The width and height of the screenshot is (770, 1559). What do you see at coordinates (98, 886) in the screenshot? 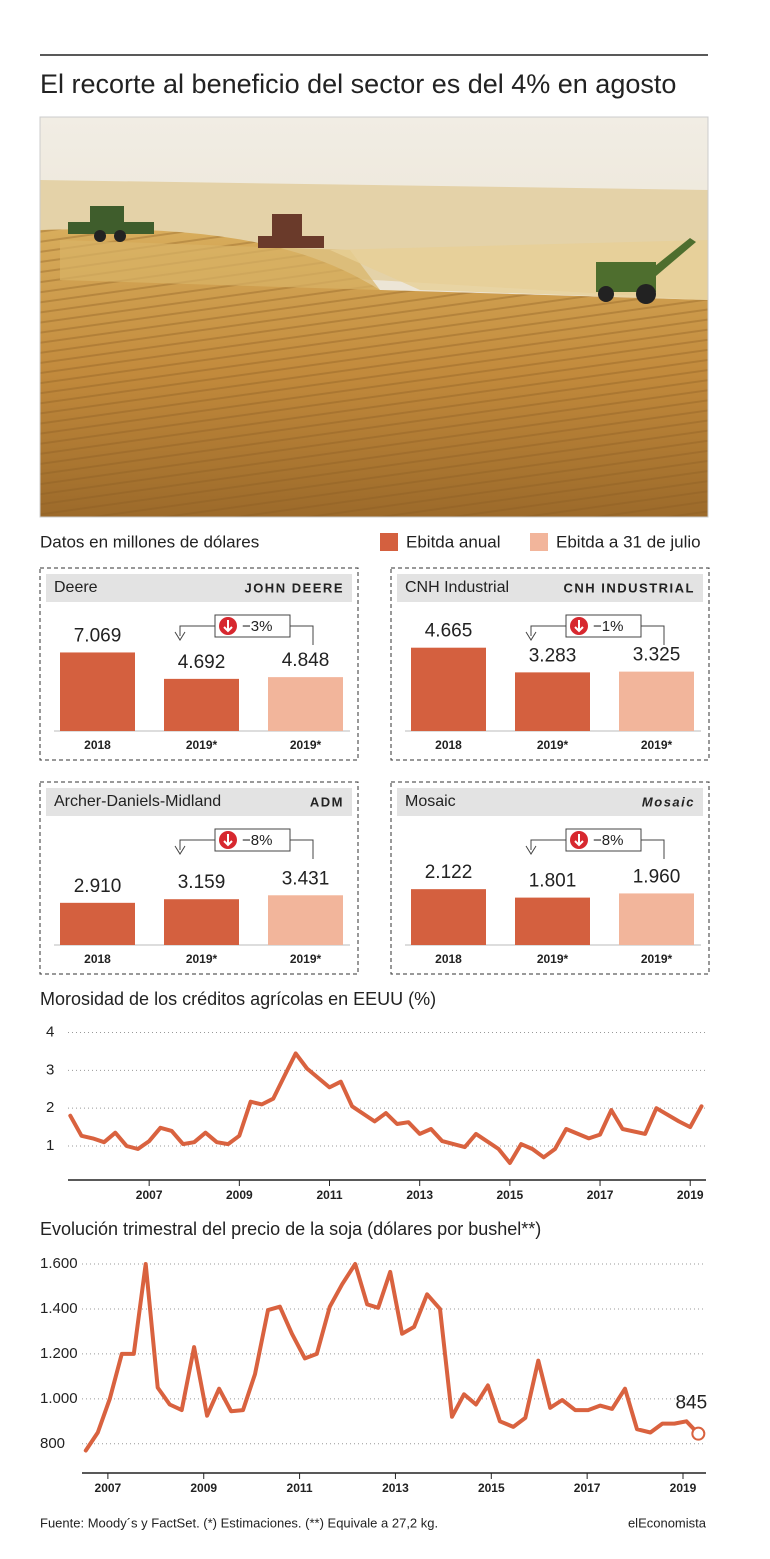
I see `value-label: 2.910` at bounding box center [98, 886].